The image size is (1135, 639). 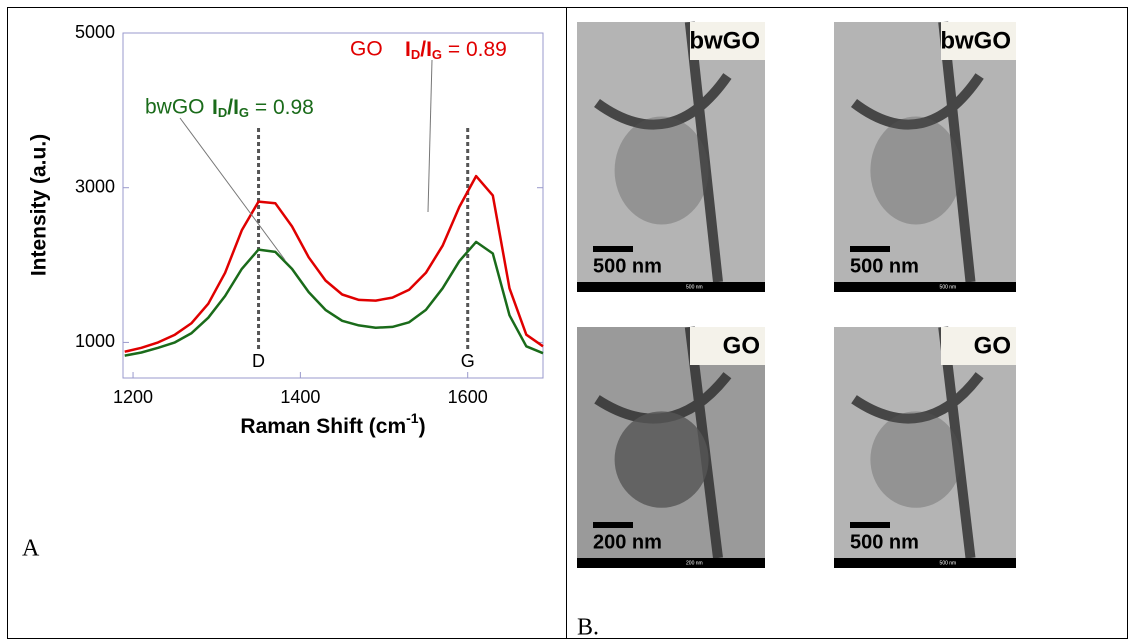 What do you see at coordinates (627, 542) in the screenshot?
I see `scale-label: 200 nm` at bounding box center [627, 542].